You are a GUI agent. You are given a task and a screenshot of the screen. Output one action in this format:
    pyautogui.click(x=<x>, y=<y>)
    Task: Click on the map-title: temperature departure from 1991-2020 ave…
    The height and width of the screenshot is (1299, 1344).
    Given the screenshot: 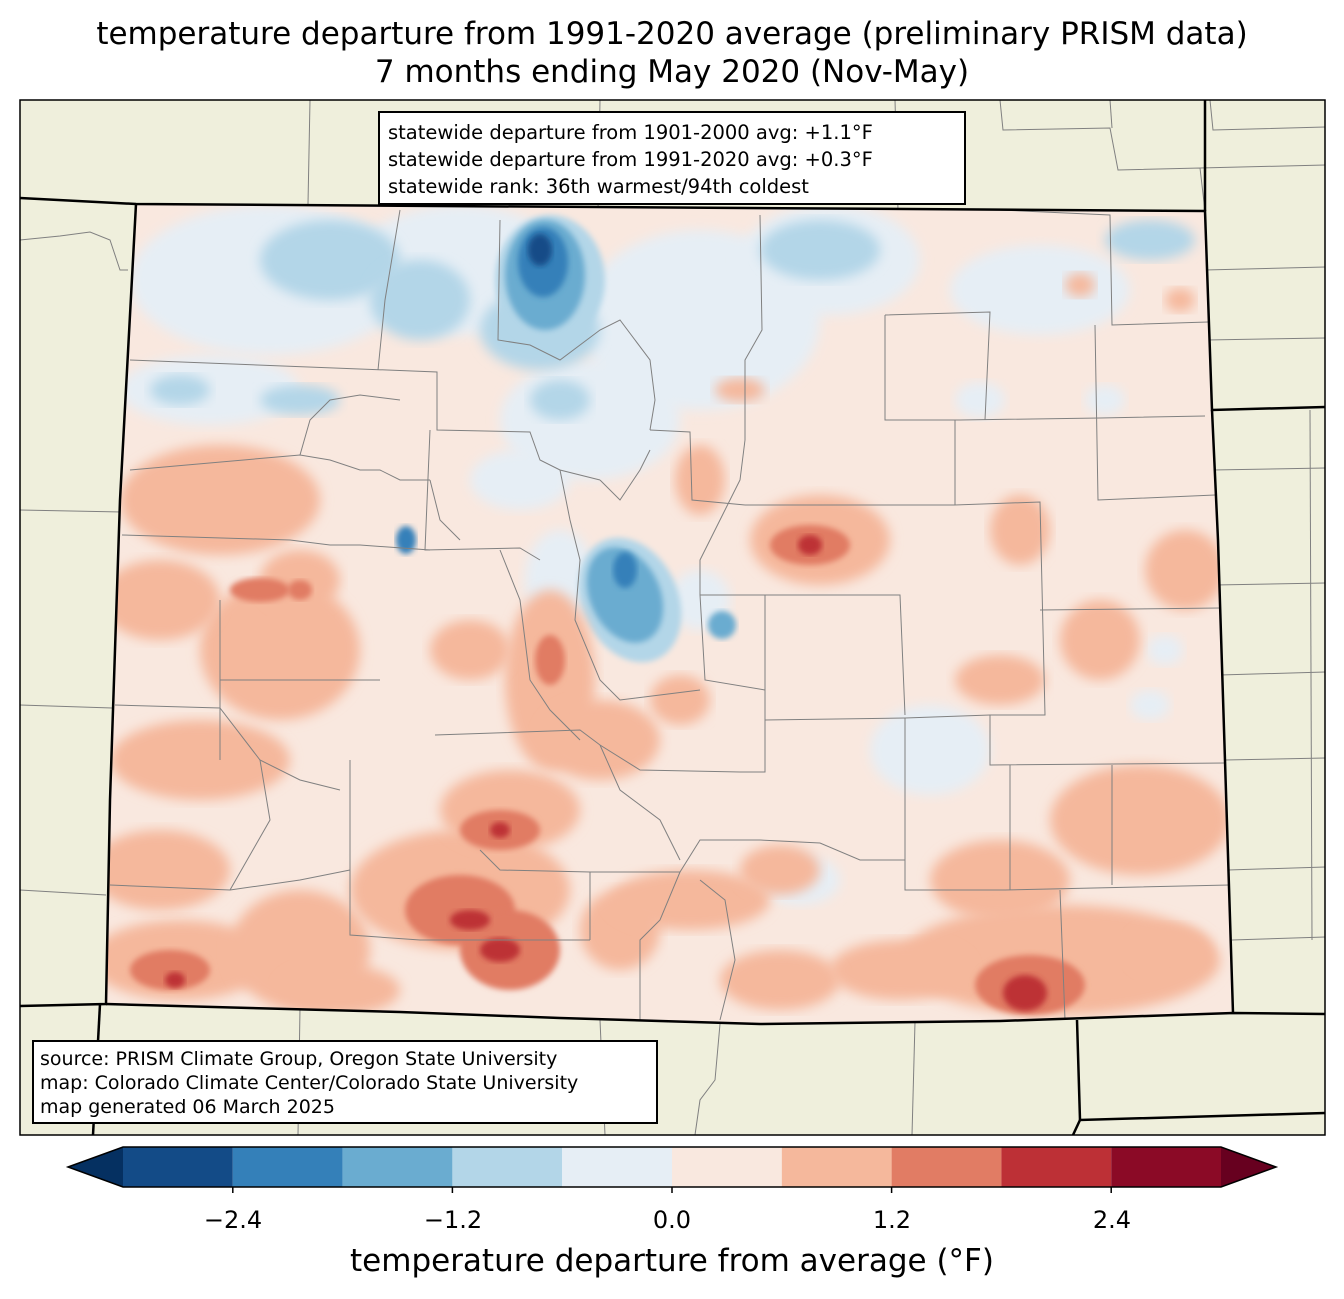 What is the action you would take?
    pyautogui.click(x=672, y=34)
    